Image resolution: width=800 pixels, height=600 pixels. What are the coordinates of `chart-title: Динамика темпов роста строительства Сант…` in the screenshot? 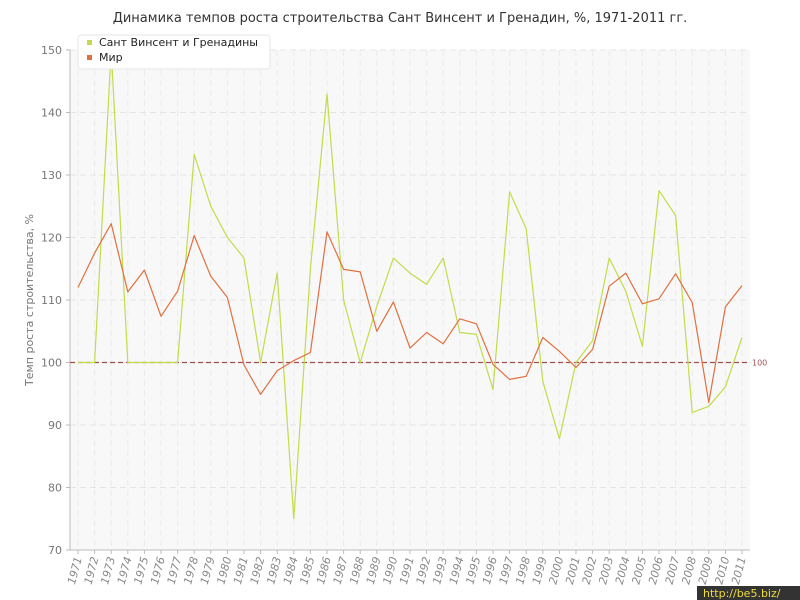 It's located at (400, 18).